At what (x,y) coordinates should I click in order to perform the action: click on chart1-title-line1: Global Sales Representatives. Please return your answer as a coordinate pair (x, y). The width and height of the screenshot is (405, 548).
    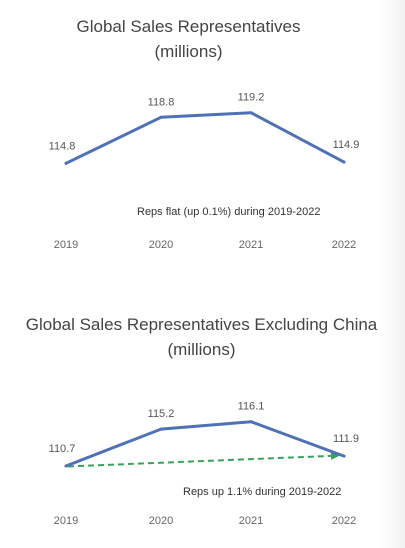
    Looking at the image, I should click on (188, 26).